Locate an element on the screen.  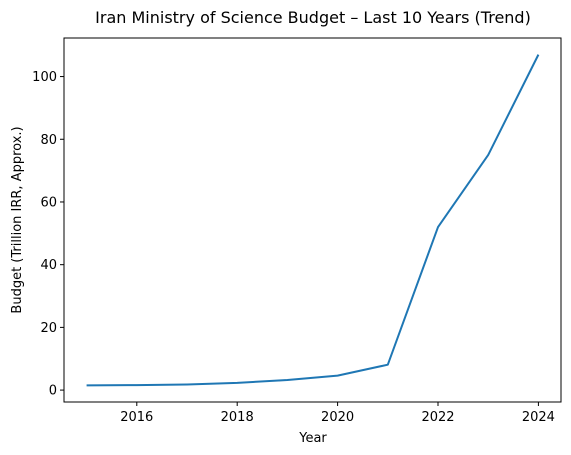
y-axis-ticks: 0 20 40 60 80 100 is located at coordinates (48, 234).